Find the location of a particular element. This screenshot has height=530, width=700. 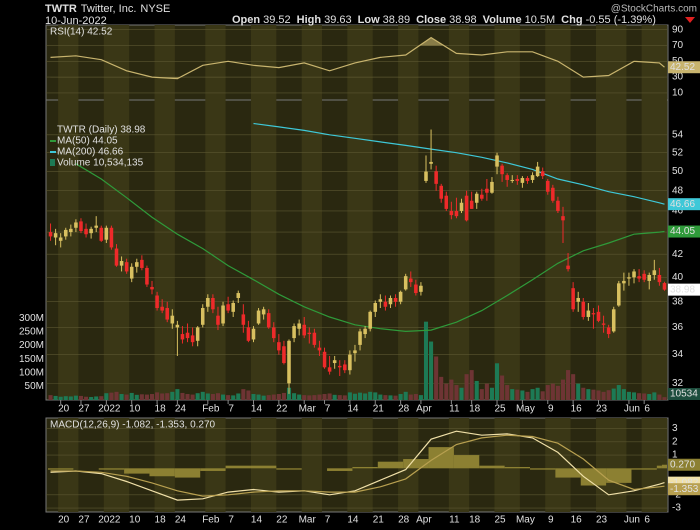

x-tick-label: 18 is located at coordinates (475, 409).